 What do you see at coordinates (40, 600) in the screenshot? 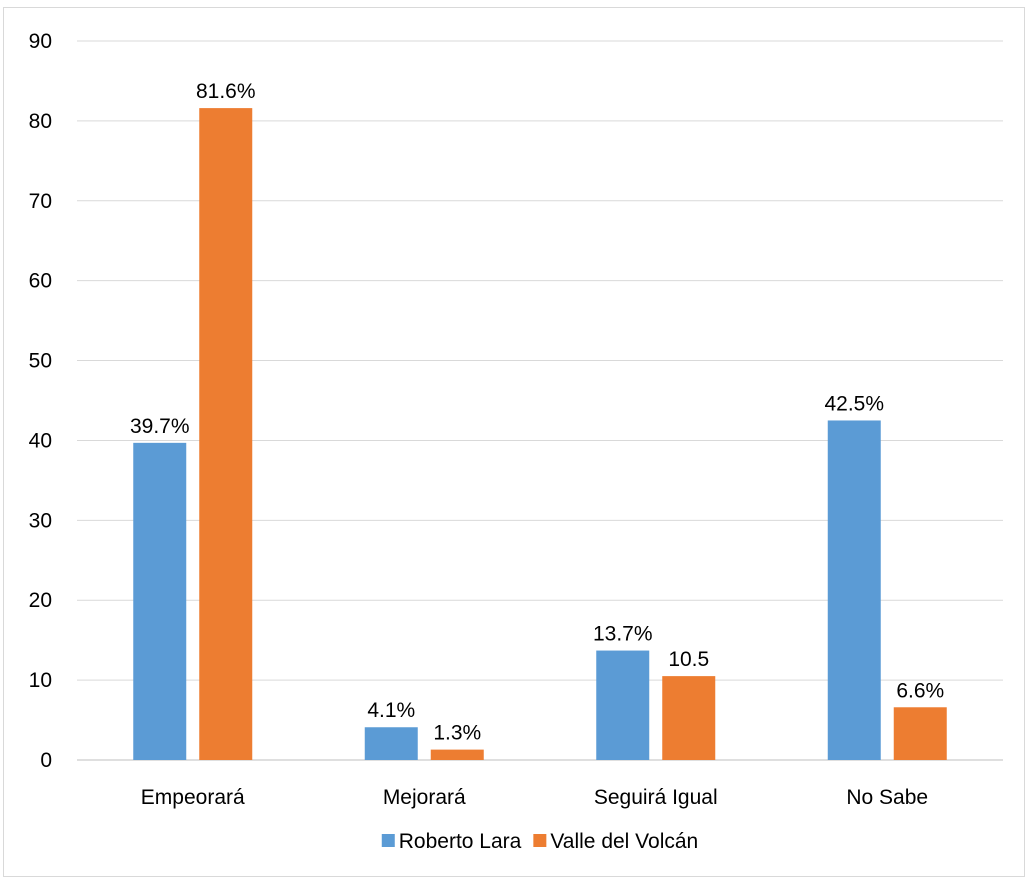
I see `y-tick-label: 20` at bounding box center [40, 600].